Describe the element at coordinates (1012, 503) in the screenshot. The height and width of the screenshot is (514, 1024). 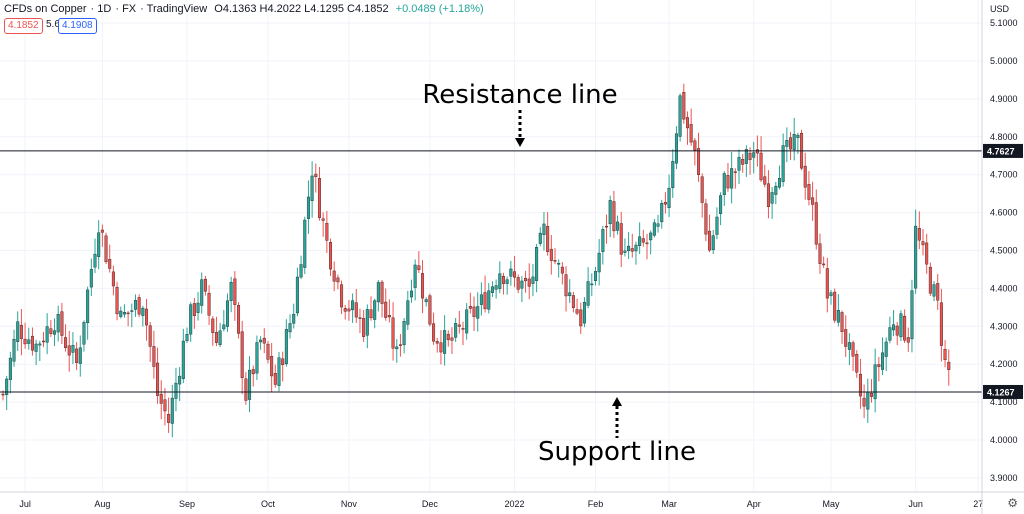
I see `gear-icon: ⚙` at that location.